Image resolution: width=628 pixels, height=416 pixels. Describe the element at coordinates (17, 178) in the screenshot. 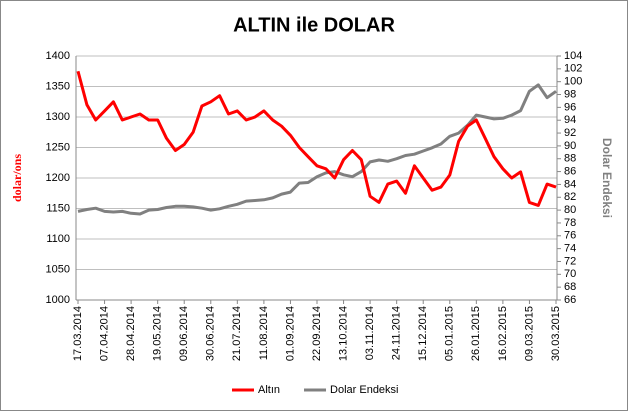

I see `y-axis-label: dolar/ons` at that location.